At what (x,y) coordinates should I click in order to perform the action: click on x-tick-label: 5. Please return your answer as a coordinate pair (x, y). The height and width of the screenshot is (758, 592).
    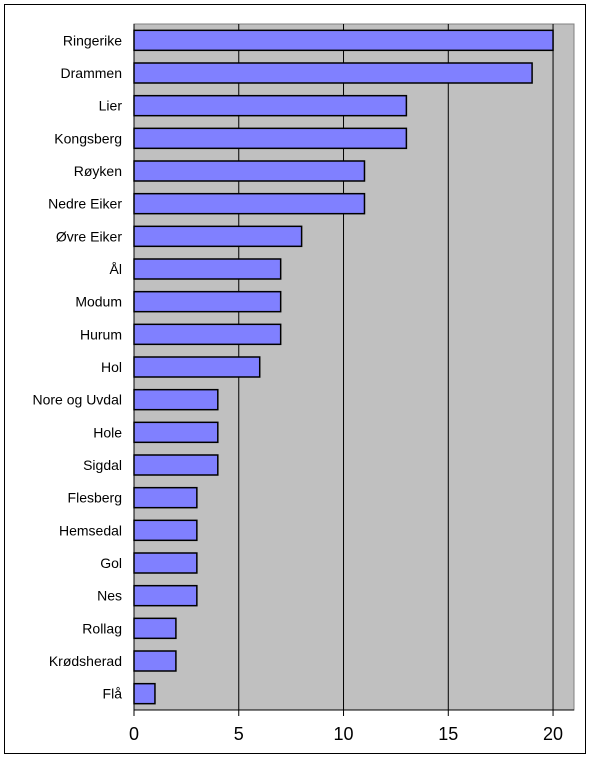
    Looking at the image, I should click on (239, 734).